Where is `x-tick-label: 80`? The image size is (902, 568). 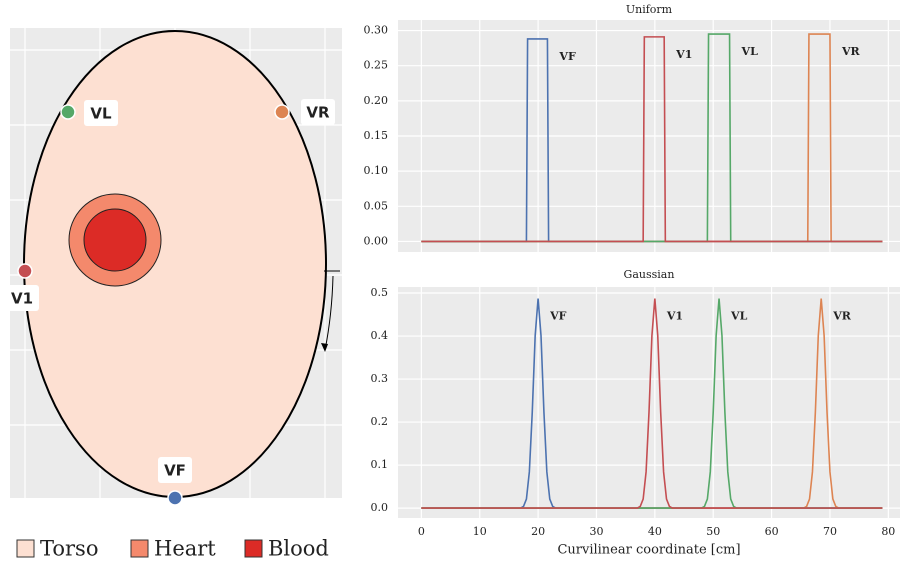 x-tick-label: 80 is located at coordinates (888, 531).